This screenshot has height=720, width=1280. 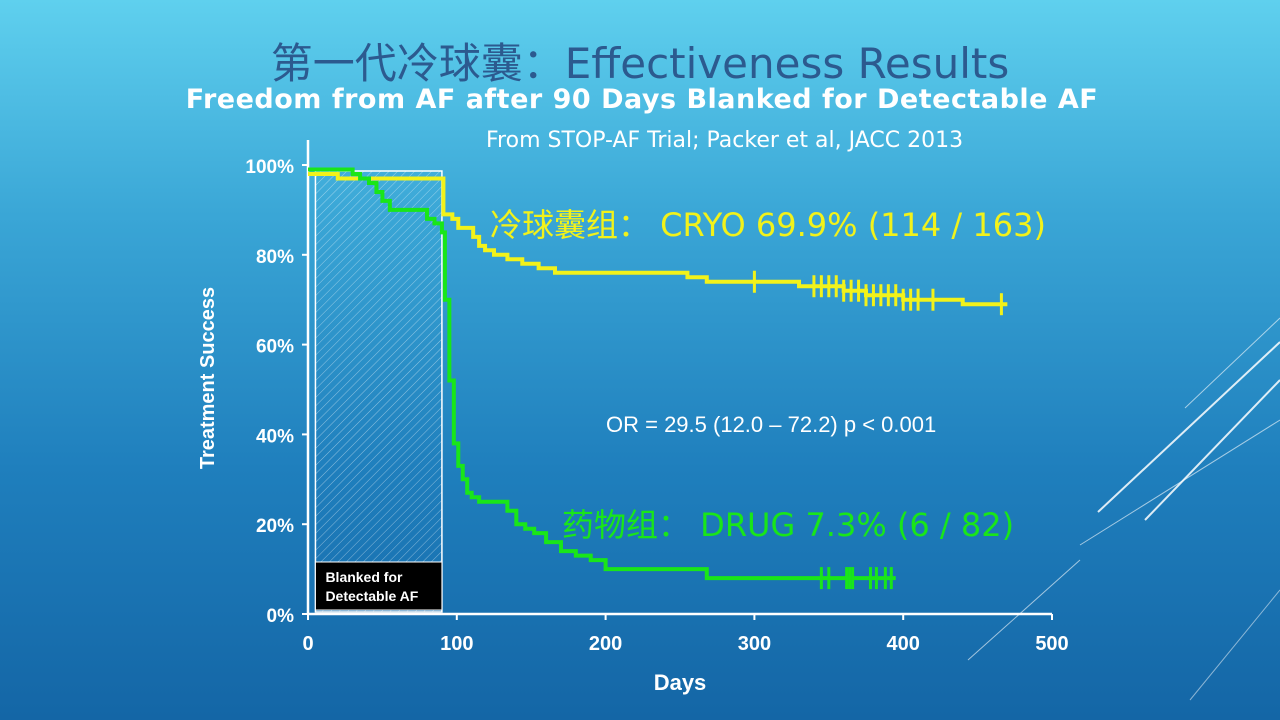 I want to click on y-tick-label: 20%, so click(x=275, y=526).